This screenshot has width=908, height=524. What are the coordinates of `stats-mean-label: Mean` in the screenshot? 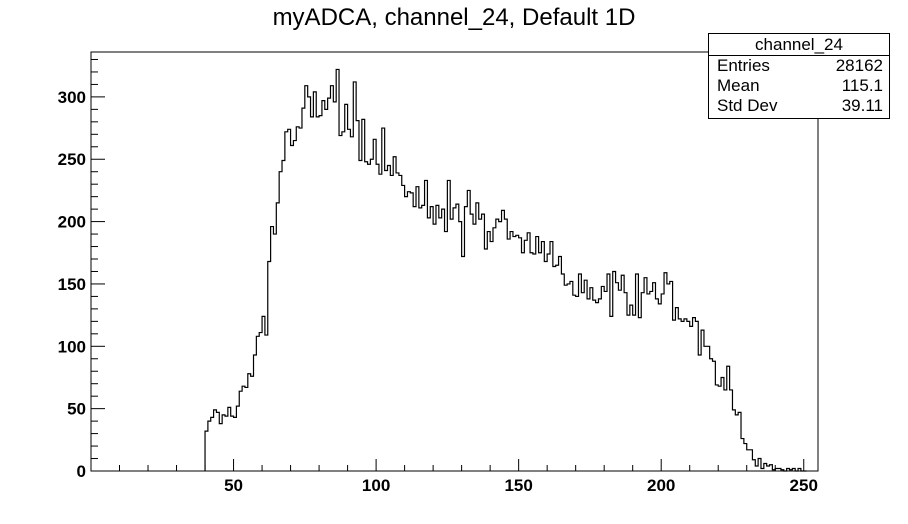 It's located at (738, 85).